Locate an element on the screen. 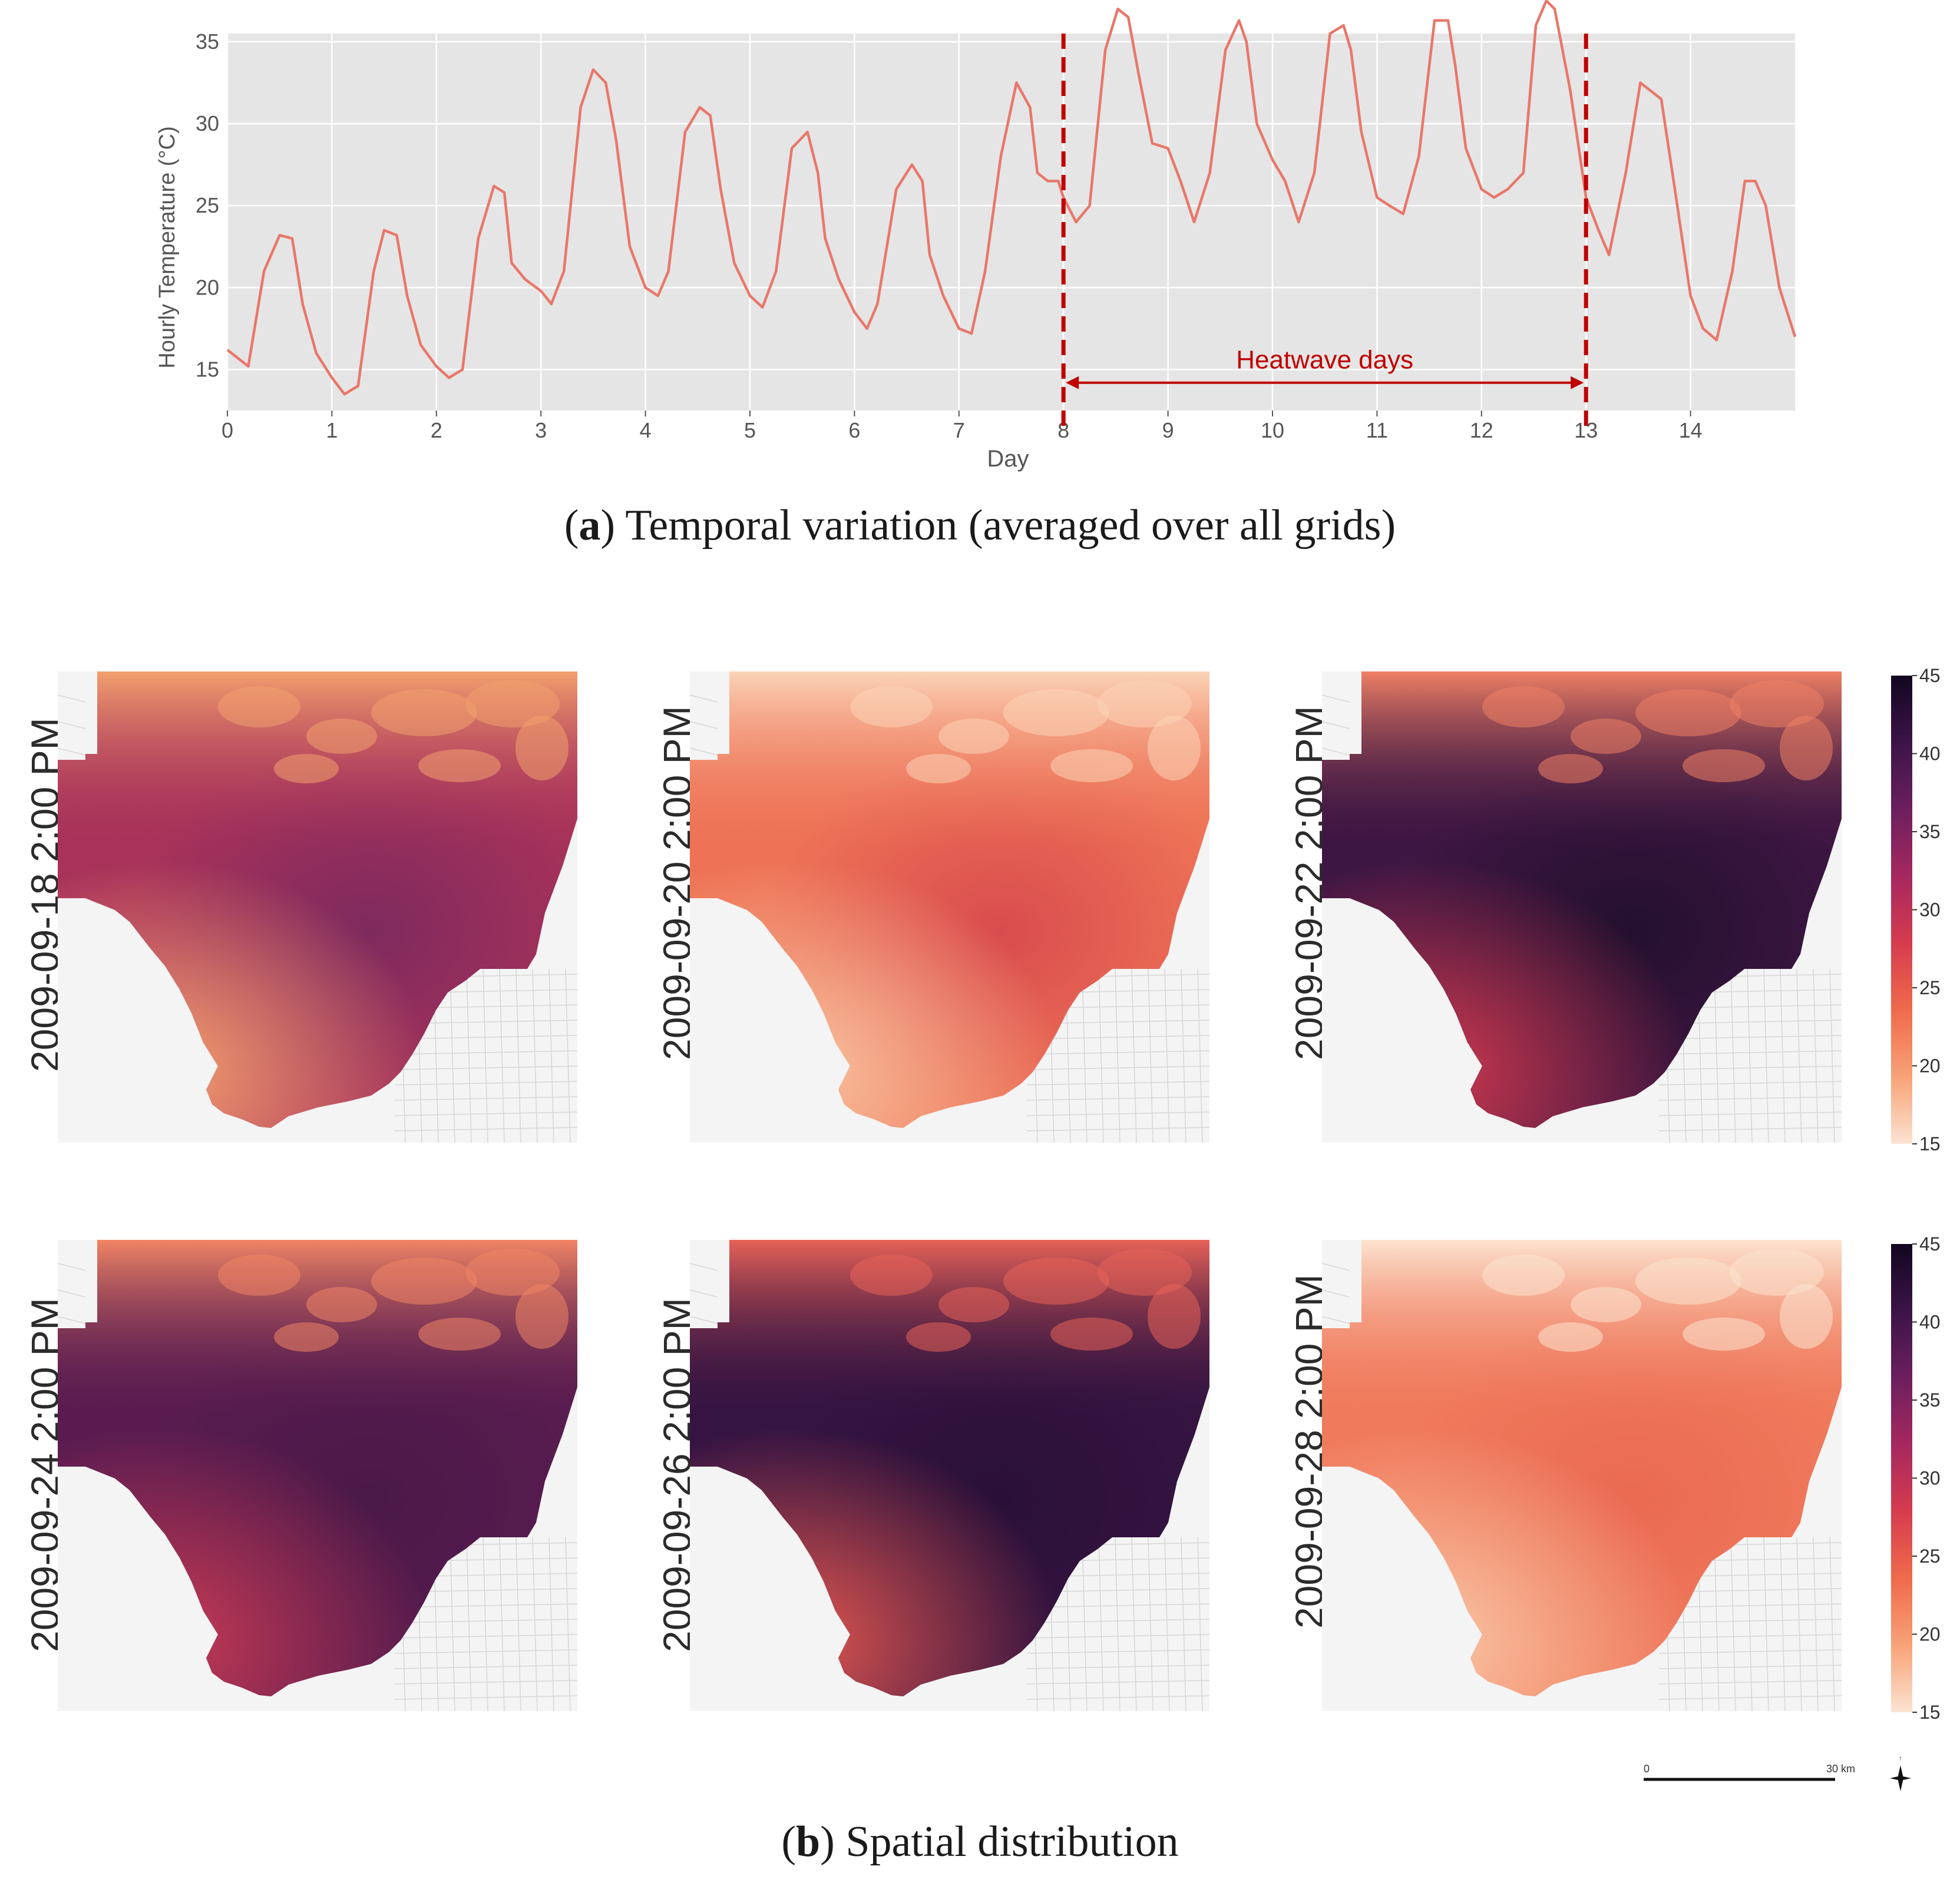 This screenshot has width=1960, height=1886. x-tick-label: 10 is located at coordinates (1273, 430).